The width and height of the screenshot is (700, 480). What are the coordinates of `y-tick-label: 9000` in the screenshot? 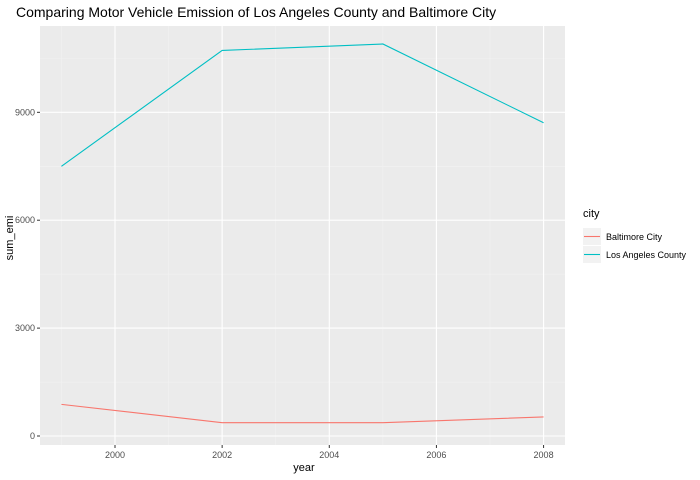 It's located at (25, 112).